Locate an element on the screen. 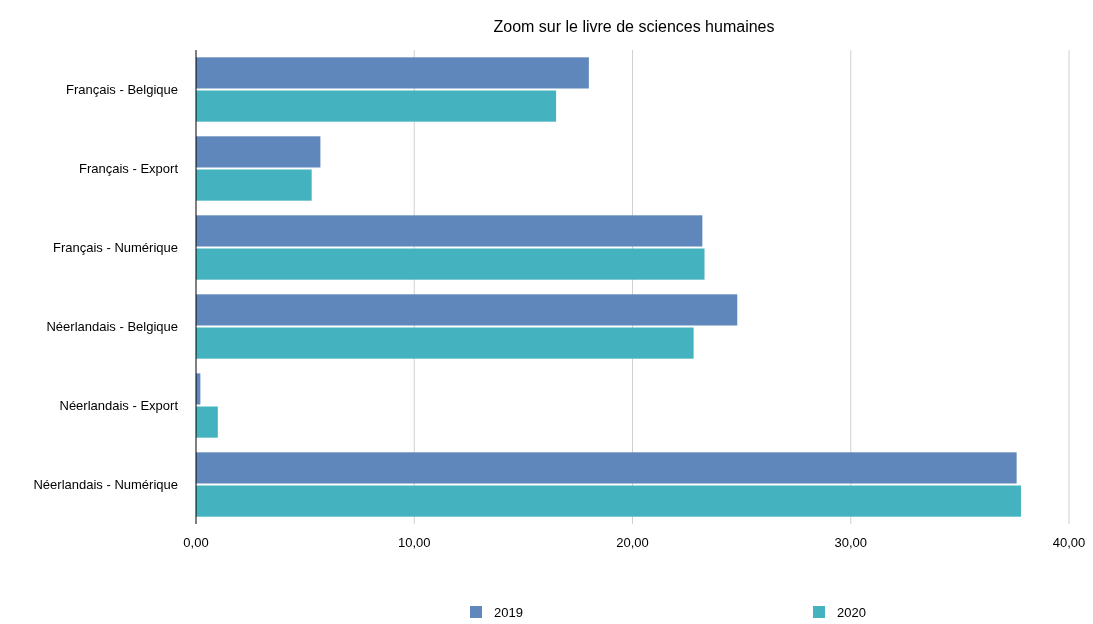  legend-label: 2020 is located at coordinates (851, 612).